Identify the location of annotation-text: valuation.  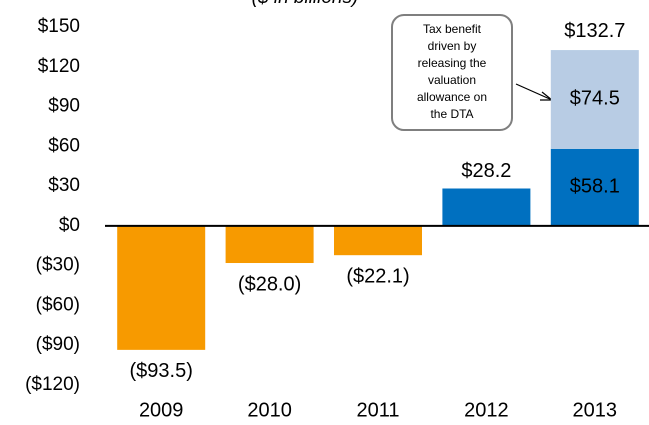
(452, 80).